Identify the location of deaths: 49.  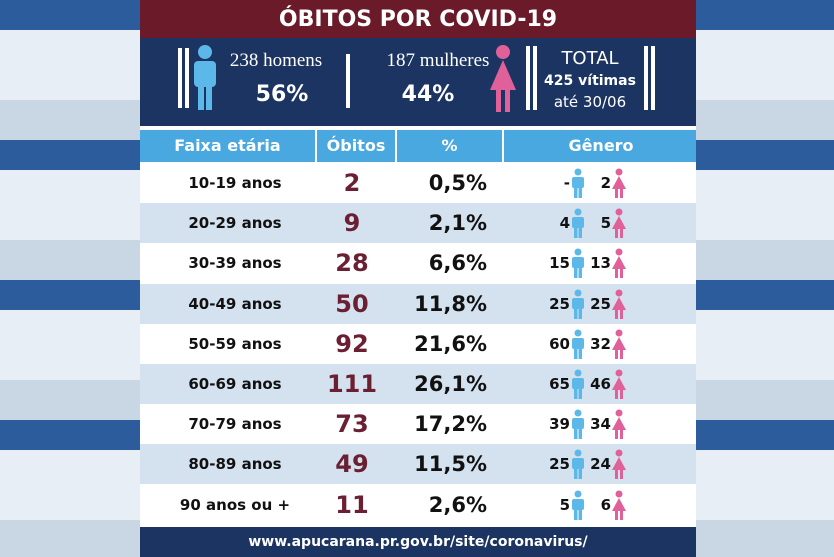
(352, 464).